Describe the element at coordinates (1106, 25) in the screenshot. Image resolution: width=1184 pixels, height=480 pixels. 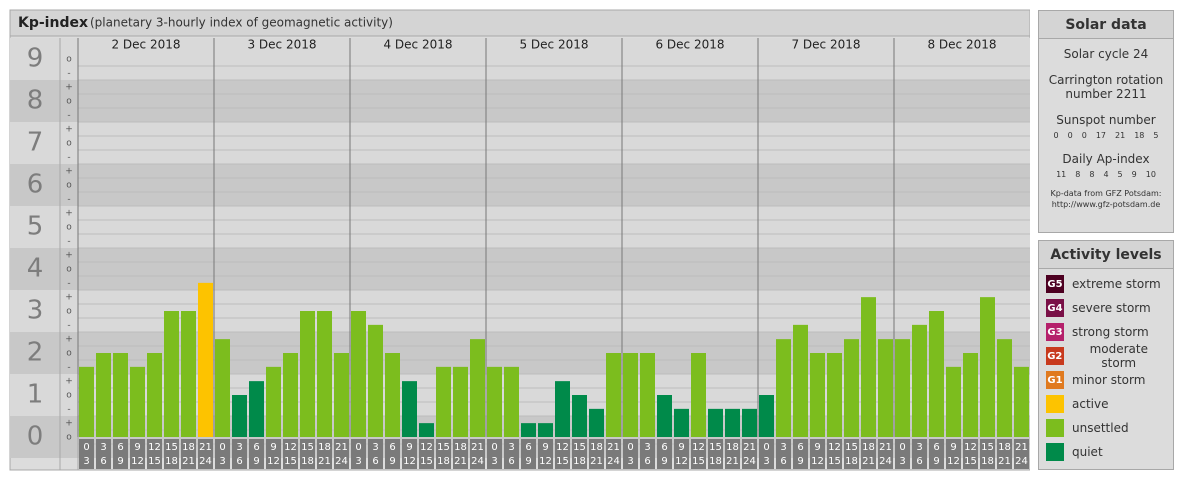
I see `panel-title: Solar data` at that location.